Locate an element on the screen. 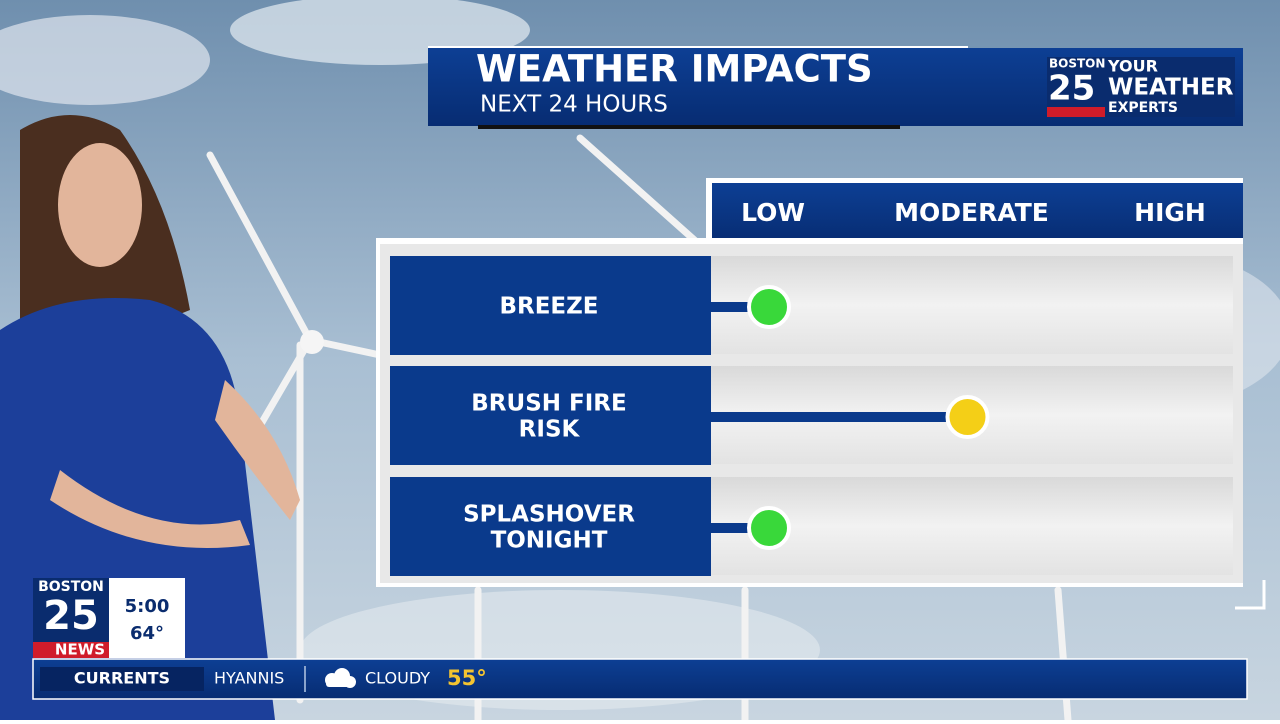 The height and width of the screenshot is (724, 1280). ticker-section-box is located at coordinates (122, 679).